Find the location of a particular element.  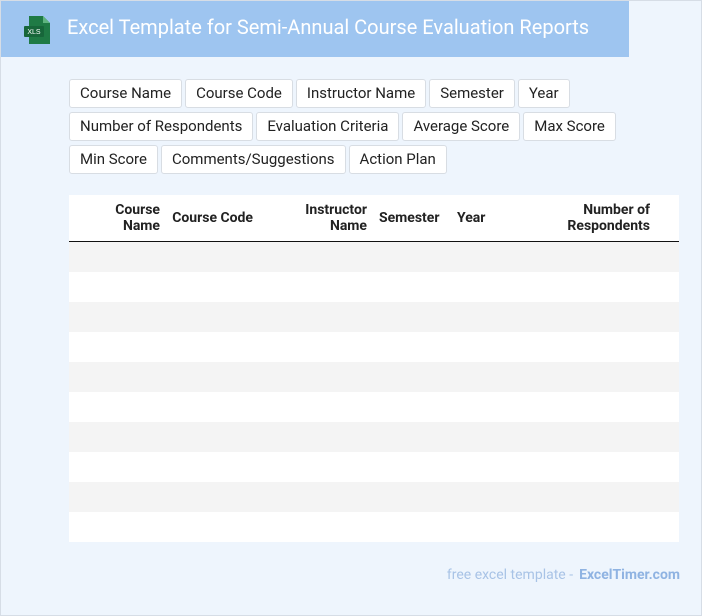

column-header: Number of Respondents is located at coordinates (576, 218).